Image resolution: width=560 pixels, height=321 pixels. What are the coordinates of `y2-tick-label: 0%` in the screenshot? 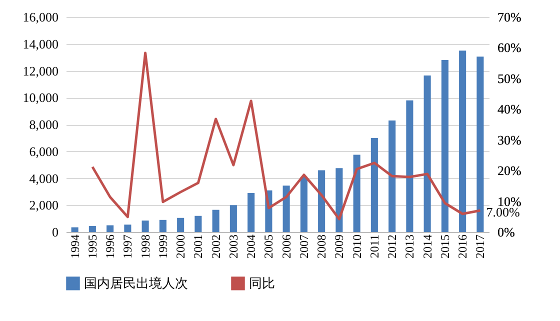 It's located at (506, 232).